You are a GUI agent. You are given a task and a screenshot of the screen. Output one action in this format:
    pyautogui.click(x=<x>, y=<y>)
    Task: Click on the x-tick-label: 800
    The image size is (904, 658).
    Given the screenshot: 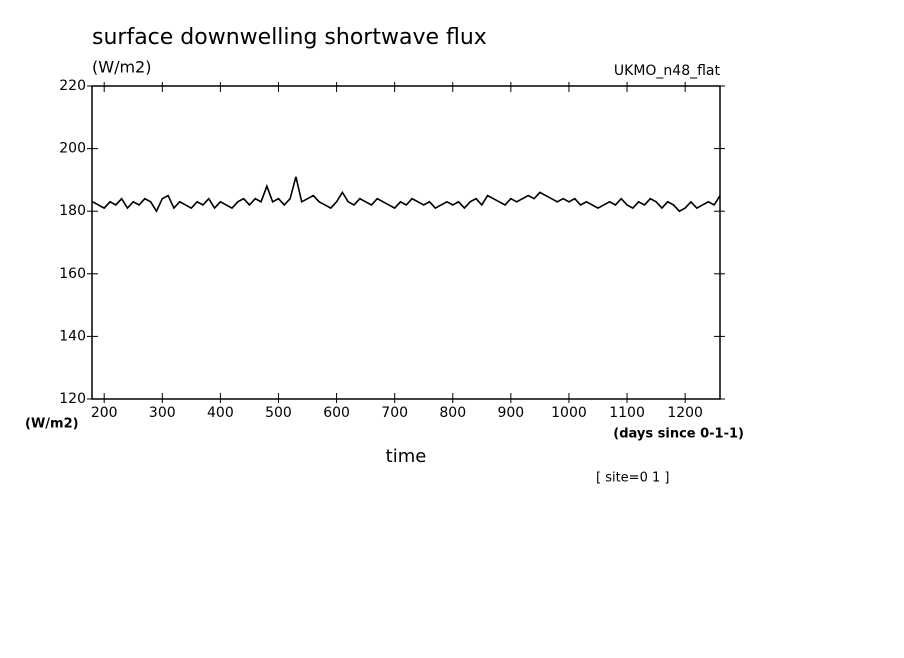 What is the action you would take?
    pyautogui.click(x=452, y=413)
    